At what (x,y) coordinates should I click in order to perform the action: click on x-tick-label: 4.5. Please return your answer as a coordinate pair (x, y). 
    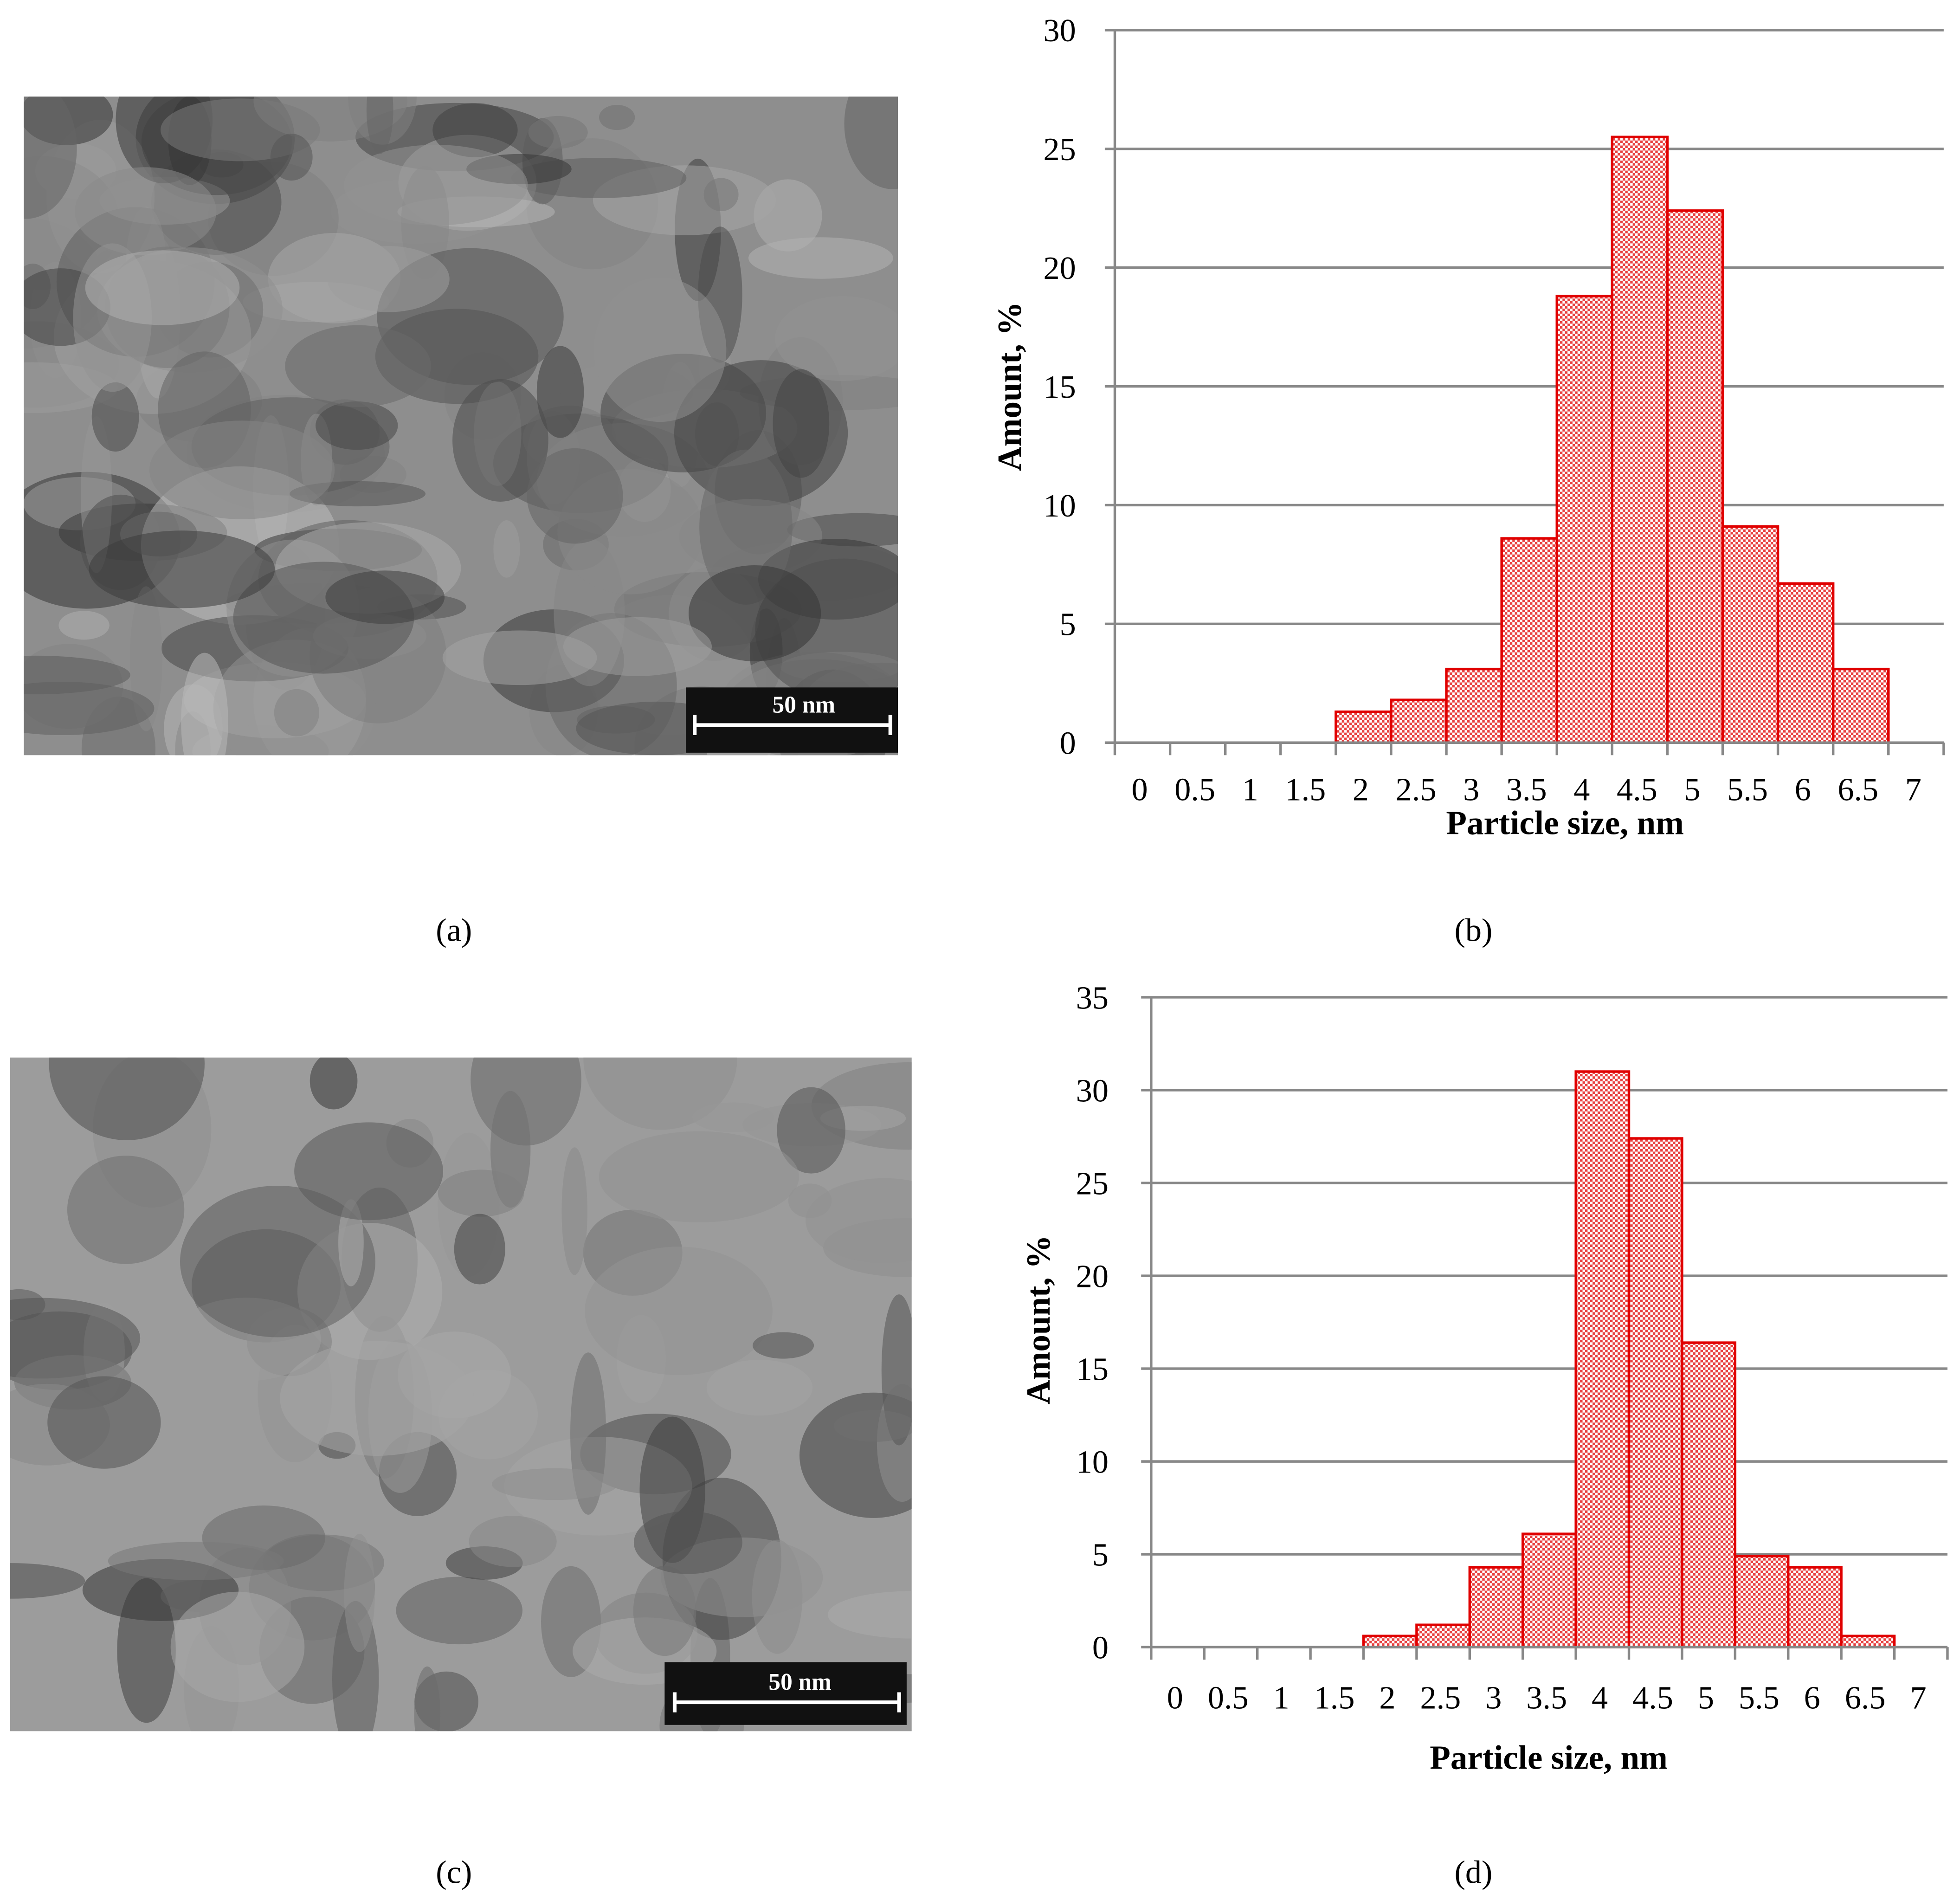
    Looking at the image, I should click on (1637, 790).